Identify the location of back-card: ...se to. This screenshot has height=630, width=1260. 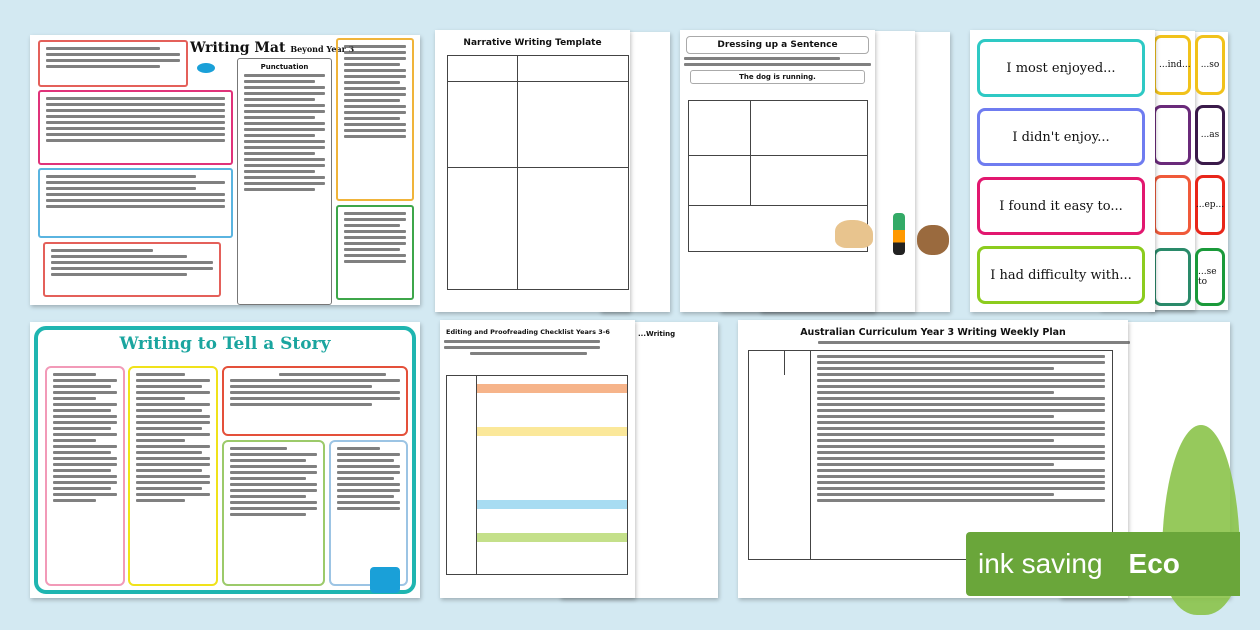
(1210, 277).